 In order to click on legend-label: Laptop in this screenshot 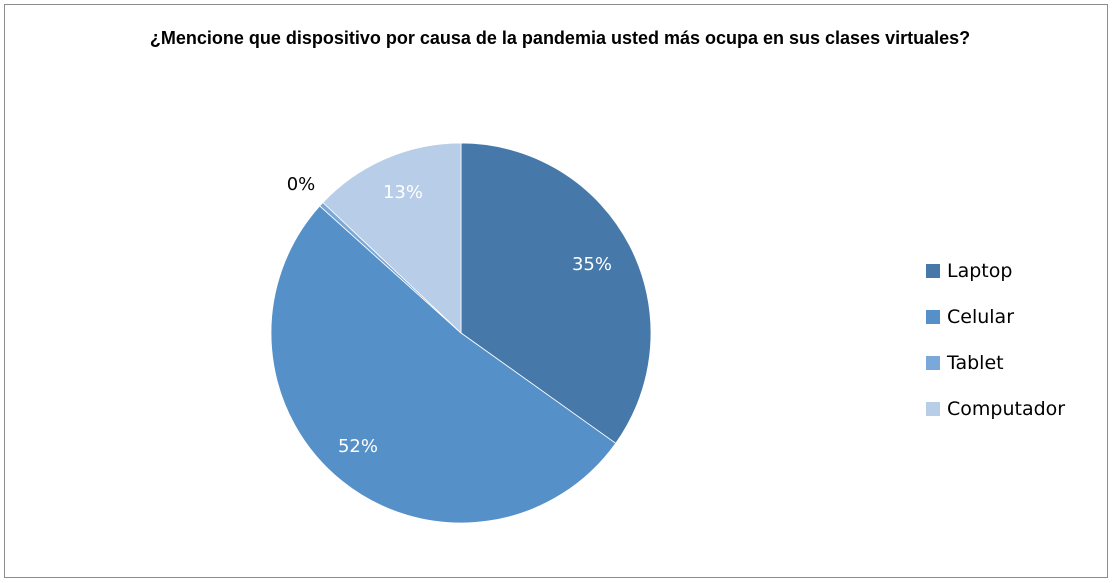, I will do `click(980, 271)`.